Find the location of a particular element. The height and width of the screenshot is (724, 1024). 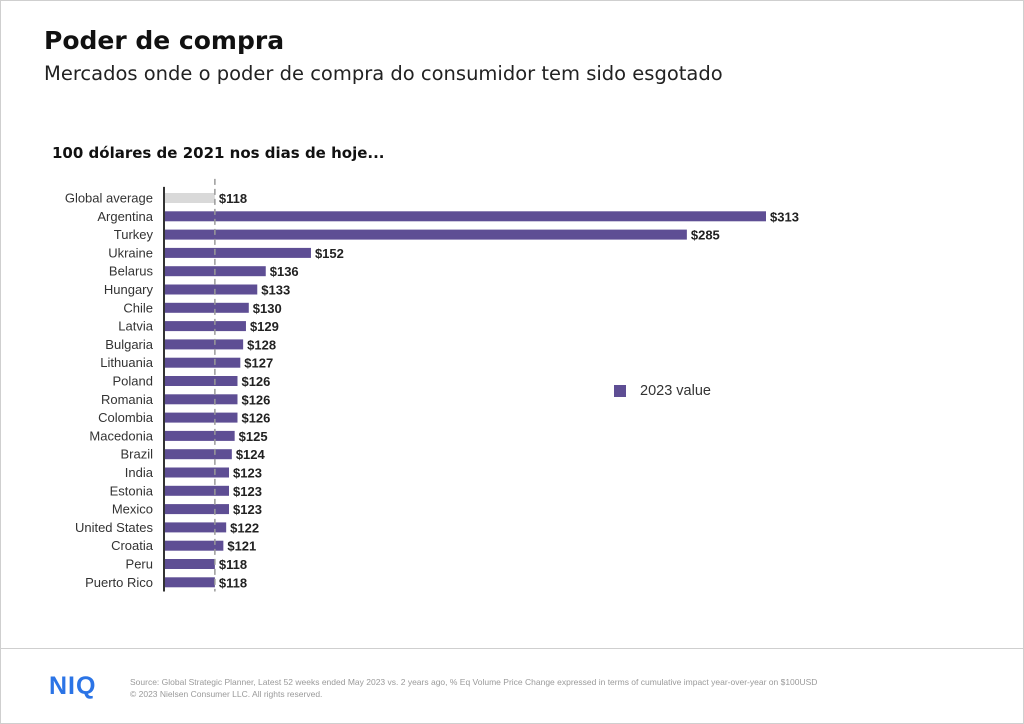

legend-swatch is located at coordinates (620, 391).